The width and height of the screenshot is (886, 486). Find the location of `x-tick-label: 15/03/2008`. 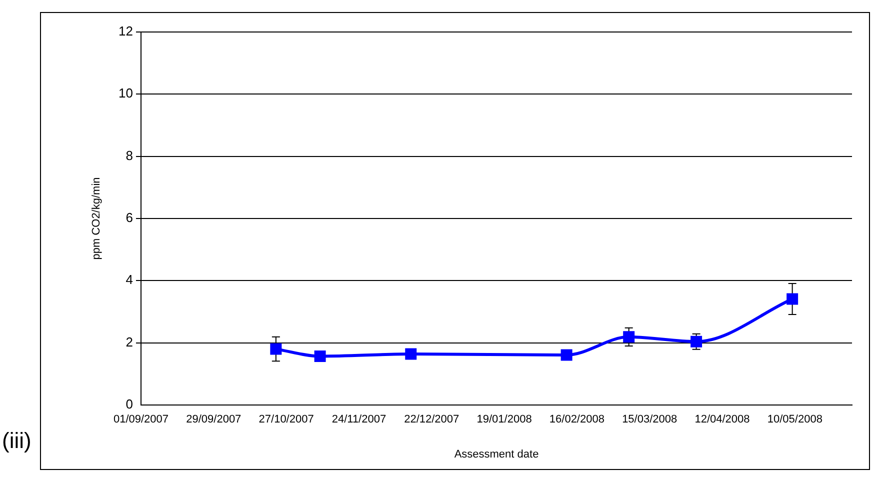

x-tick-label: 15/03/2008 is located at coordinates (650, 420).